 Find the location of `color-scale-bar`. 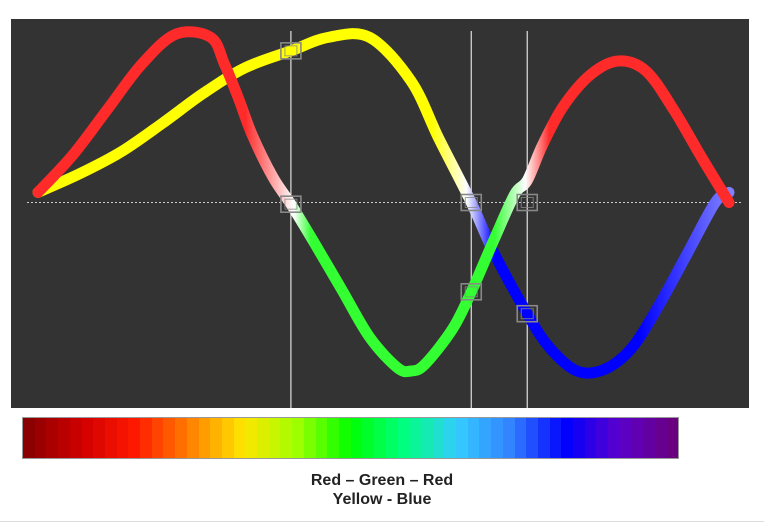

color-scale-bar is located at coordinates (350, 438).